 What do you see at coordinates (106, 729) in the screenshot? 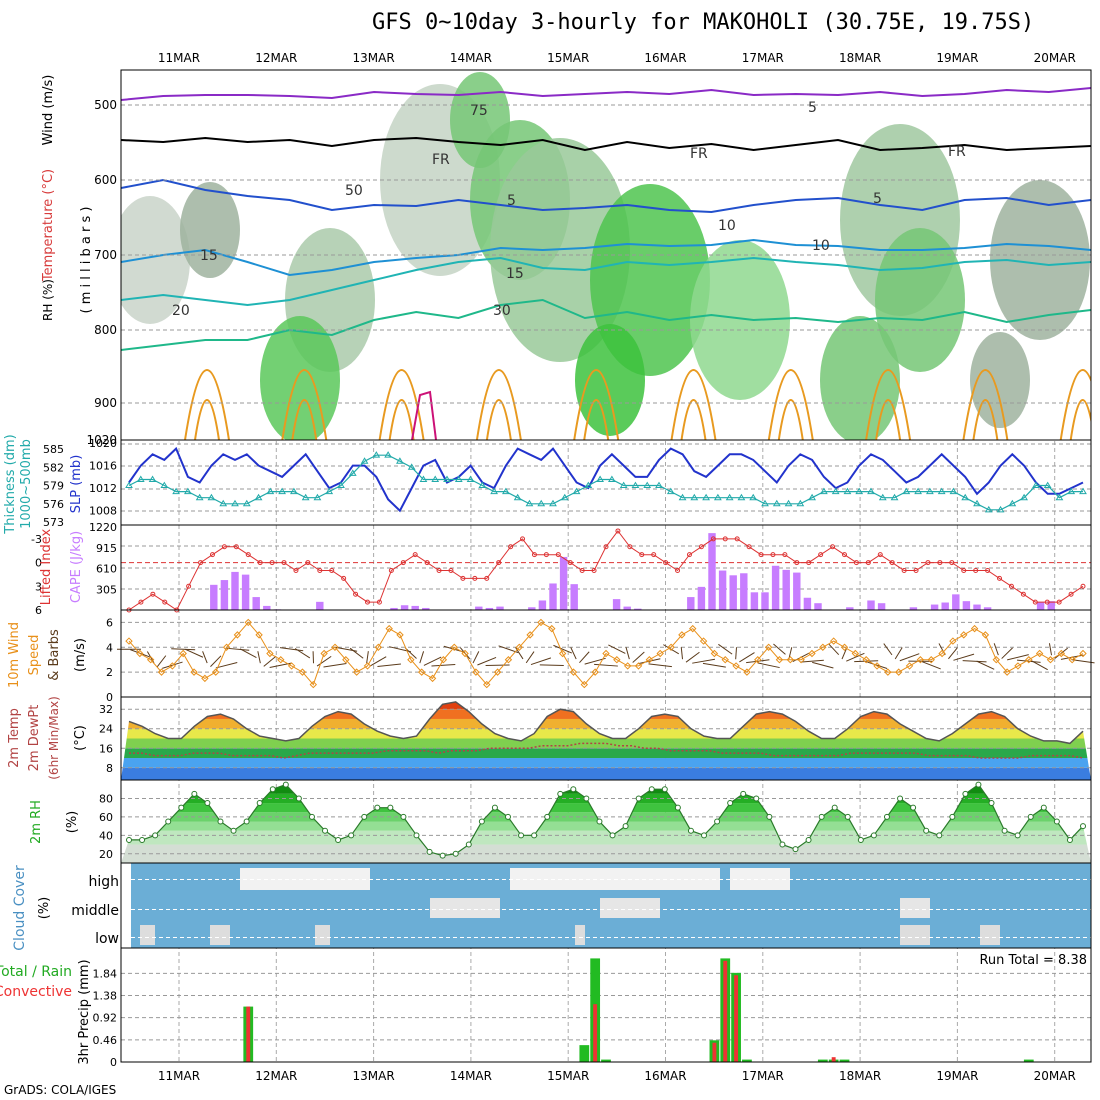
I see `temp-tick: 24` at bounding box center [106, 729].